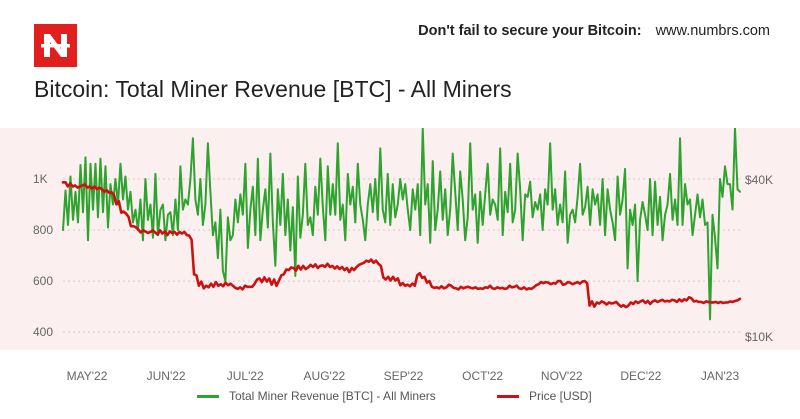 This screenshot has height=419, width=800. Describe the element at coordinates (530, 31) in the screenshot. I see `promo-tagline: Don't fail to secure your Bitcoin:` at that location.